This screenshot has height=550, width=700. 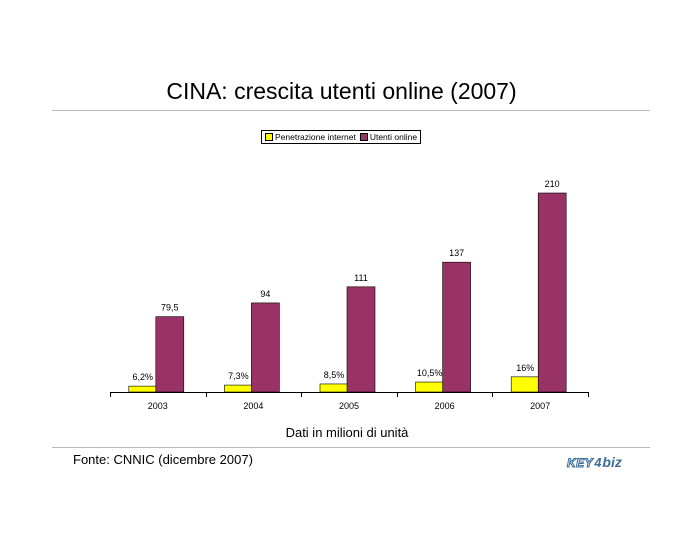 What do you see at coordinates (341, 91) in the screenshot?
I see `page-title: CINA: crescita utenti online (2007)` at bounding box center [341, 91].